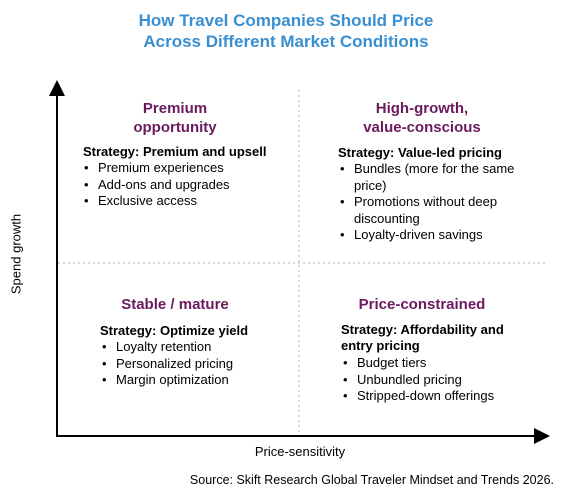 The image size is (572, 499). What do you see at coordinates (422, 127) in the screenshot?
I see `quadrant-top-right-title-line-2: value-conscious` at bounding box center [422, 127].